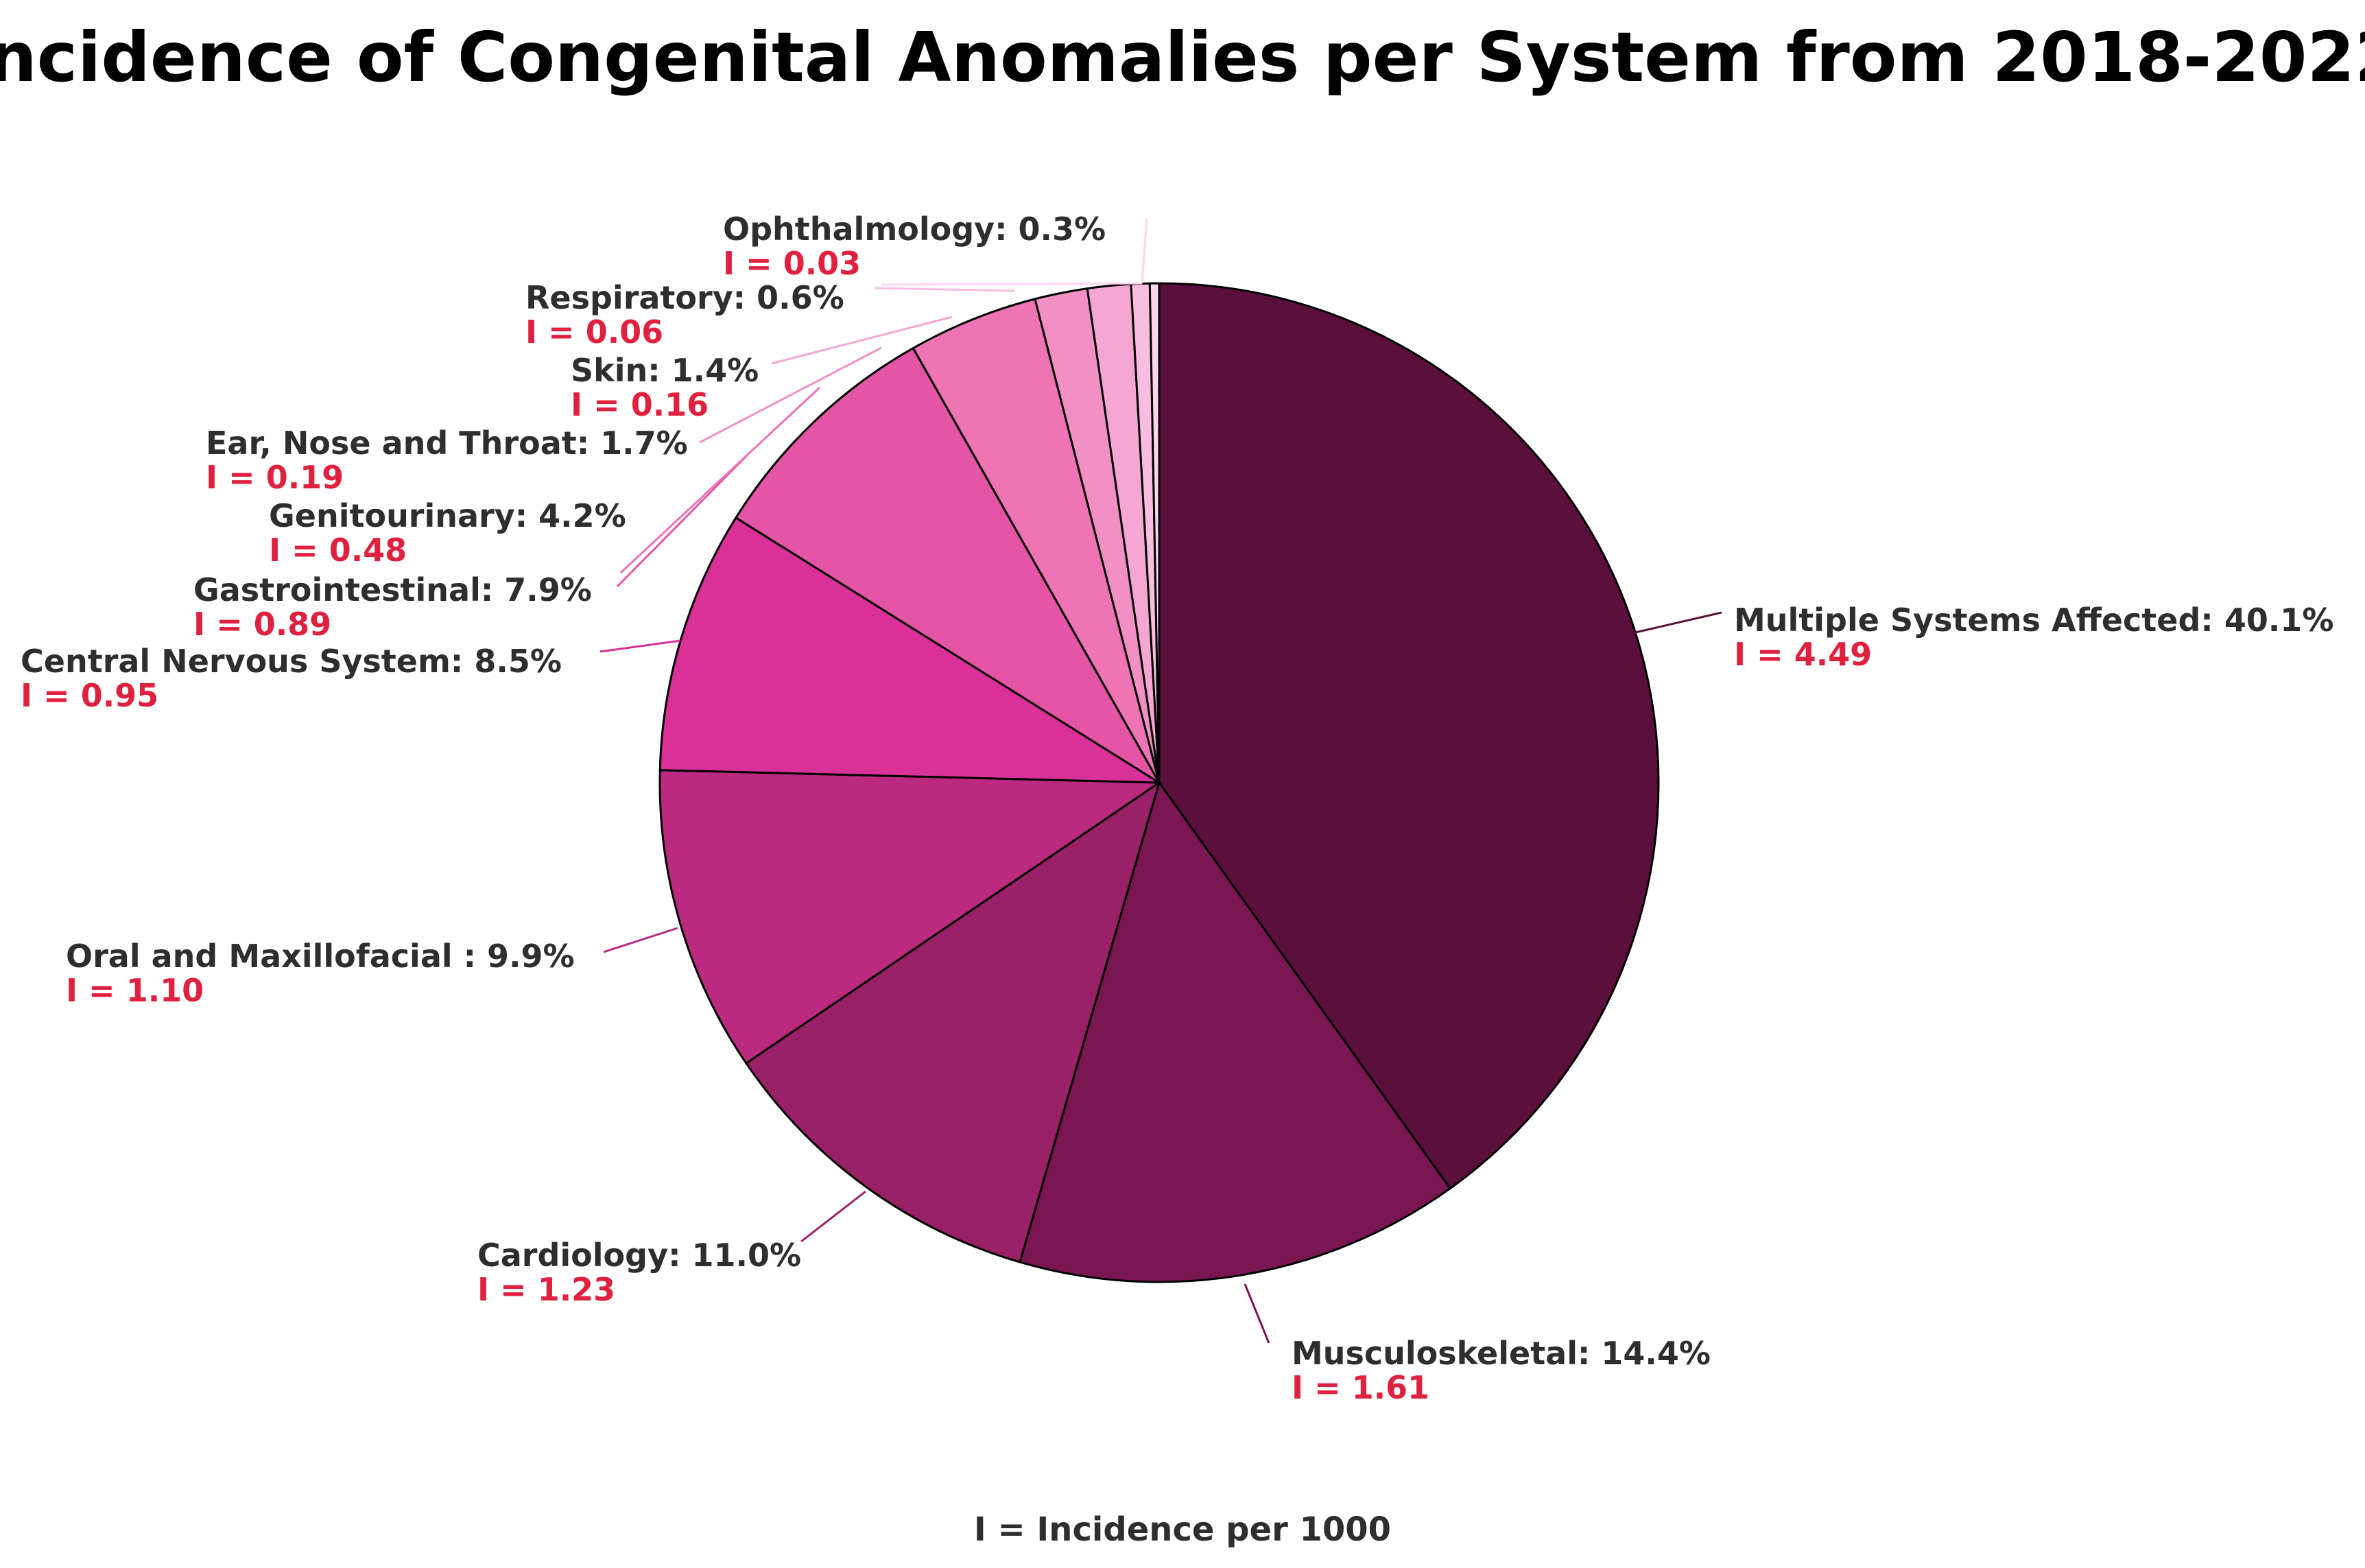 This screenshot has height=1568, width=2365. What do you see at coordinates (914, 230) in the screenshot?
I see `slice-label-10: Ophthalmology: 0.3%` at bounding box center [914, 230].